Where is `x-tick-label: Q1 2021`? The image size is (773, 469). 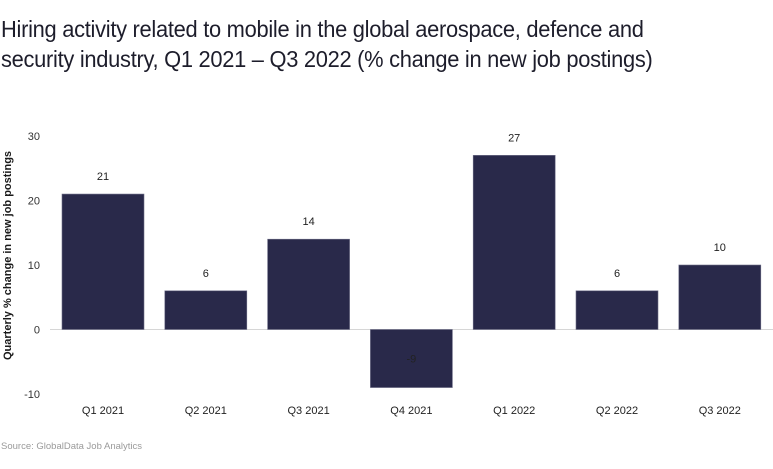
x-tick-label: Q1 2021 is located at coordinates (103, 411).